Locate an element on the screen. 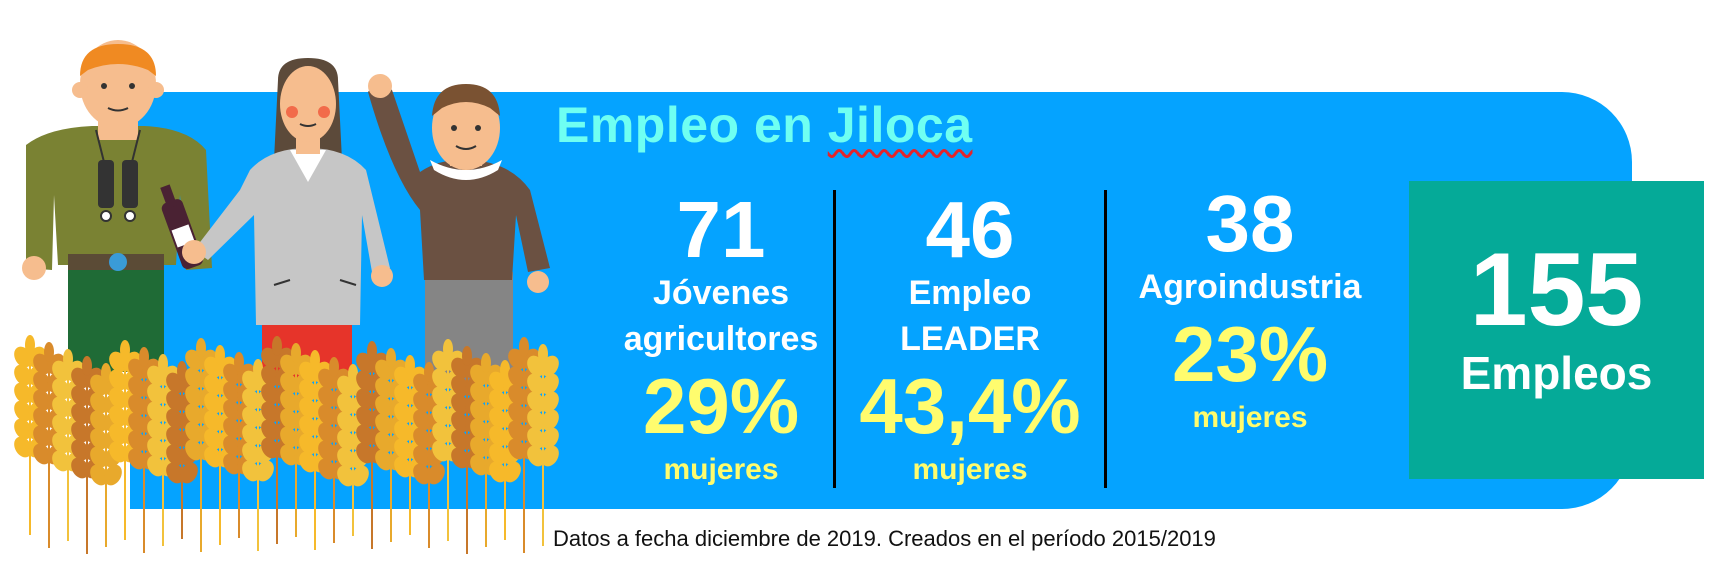  stat-percent: 29% is located at coordinates (721, 406).